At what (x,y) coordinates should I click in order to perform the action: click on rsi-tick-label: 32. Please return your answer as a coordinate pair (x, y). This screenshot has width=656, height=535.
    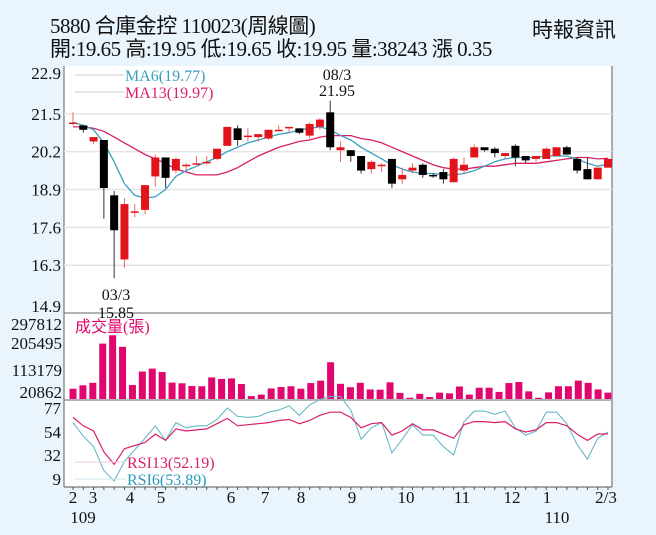
    Looking at the image, I should click on (52, 455).